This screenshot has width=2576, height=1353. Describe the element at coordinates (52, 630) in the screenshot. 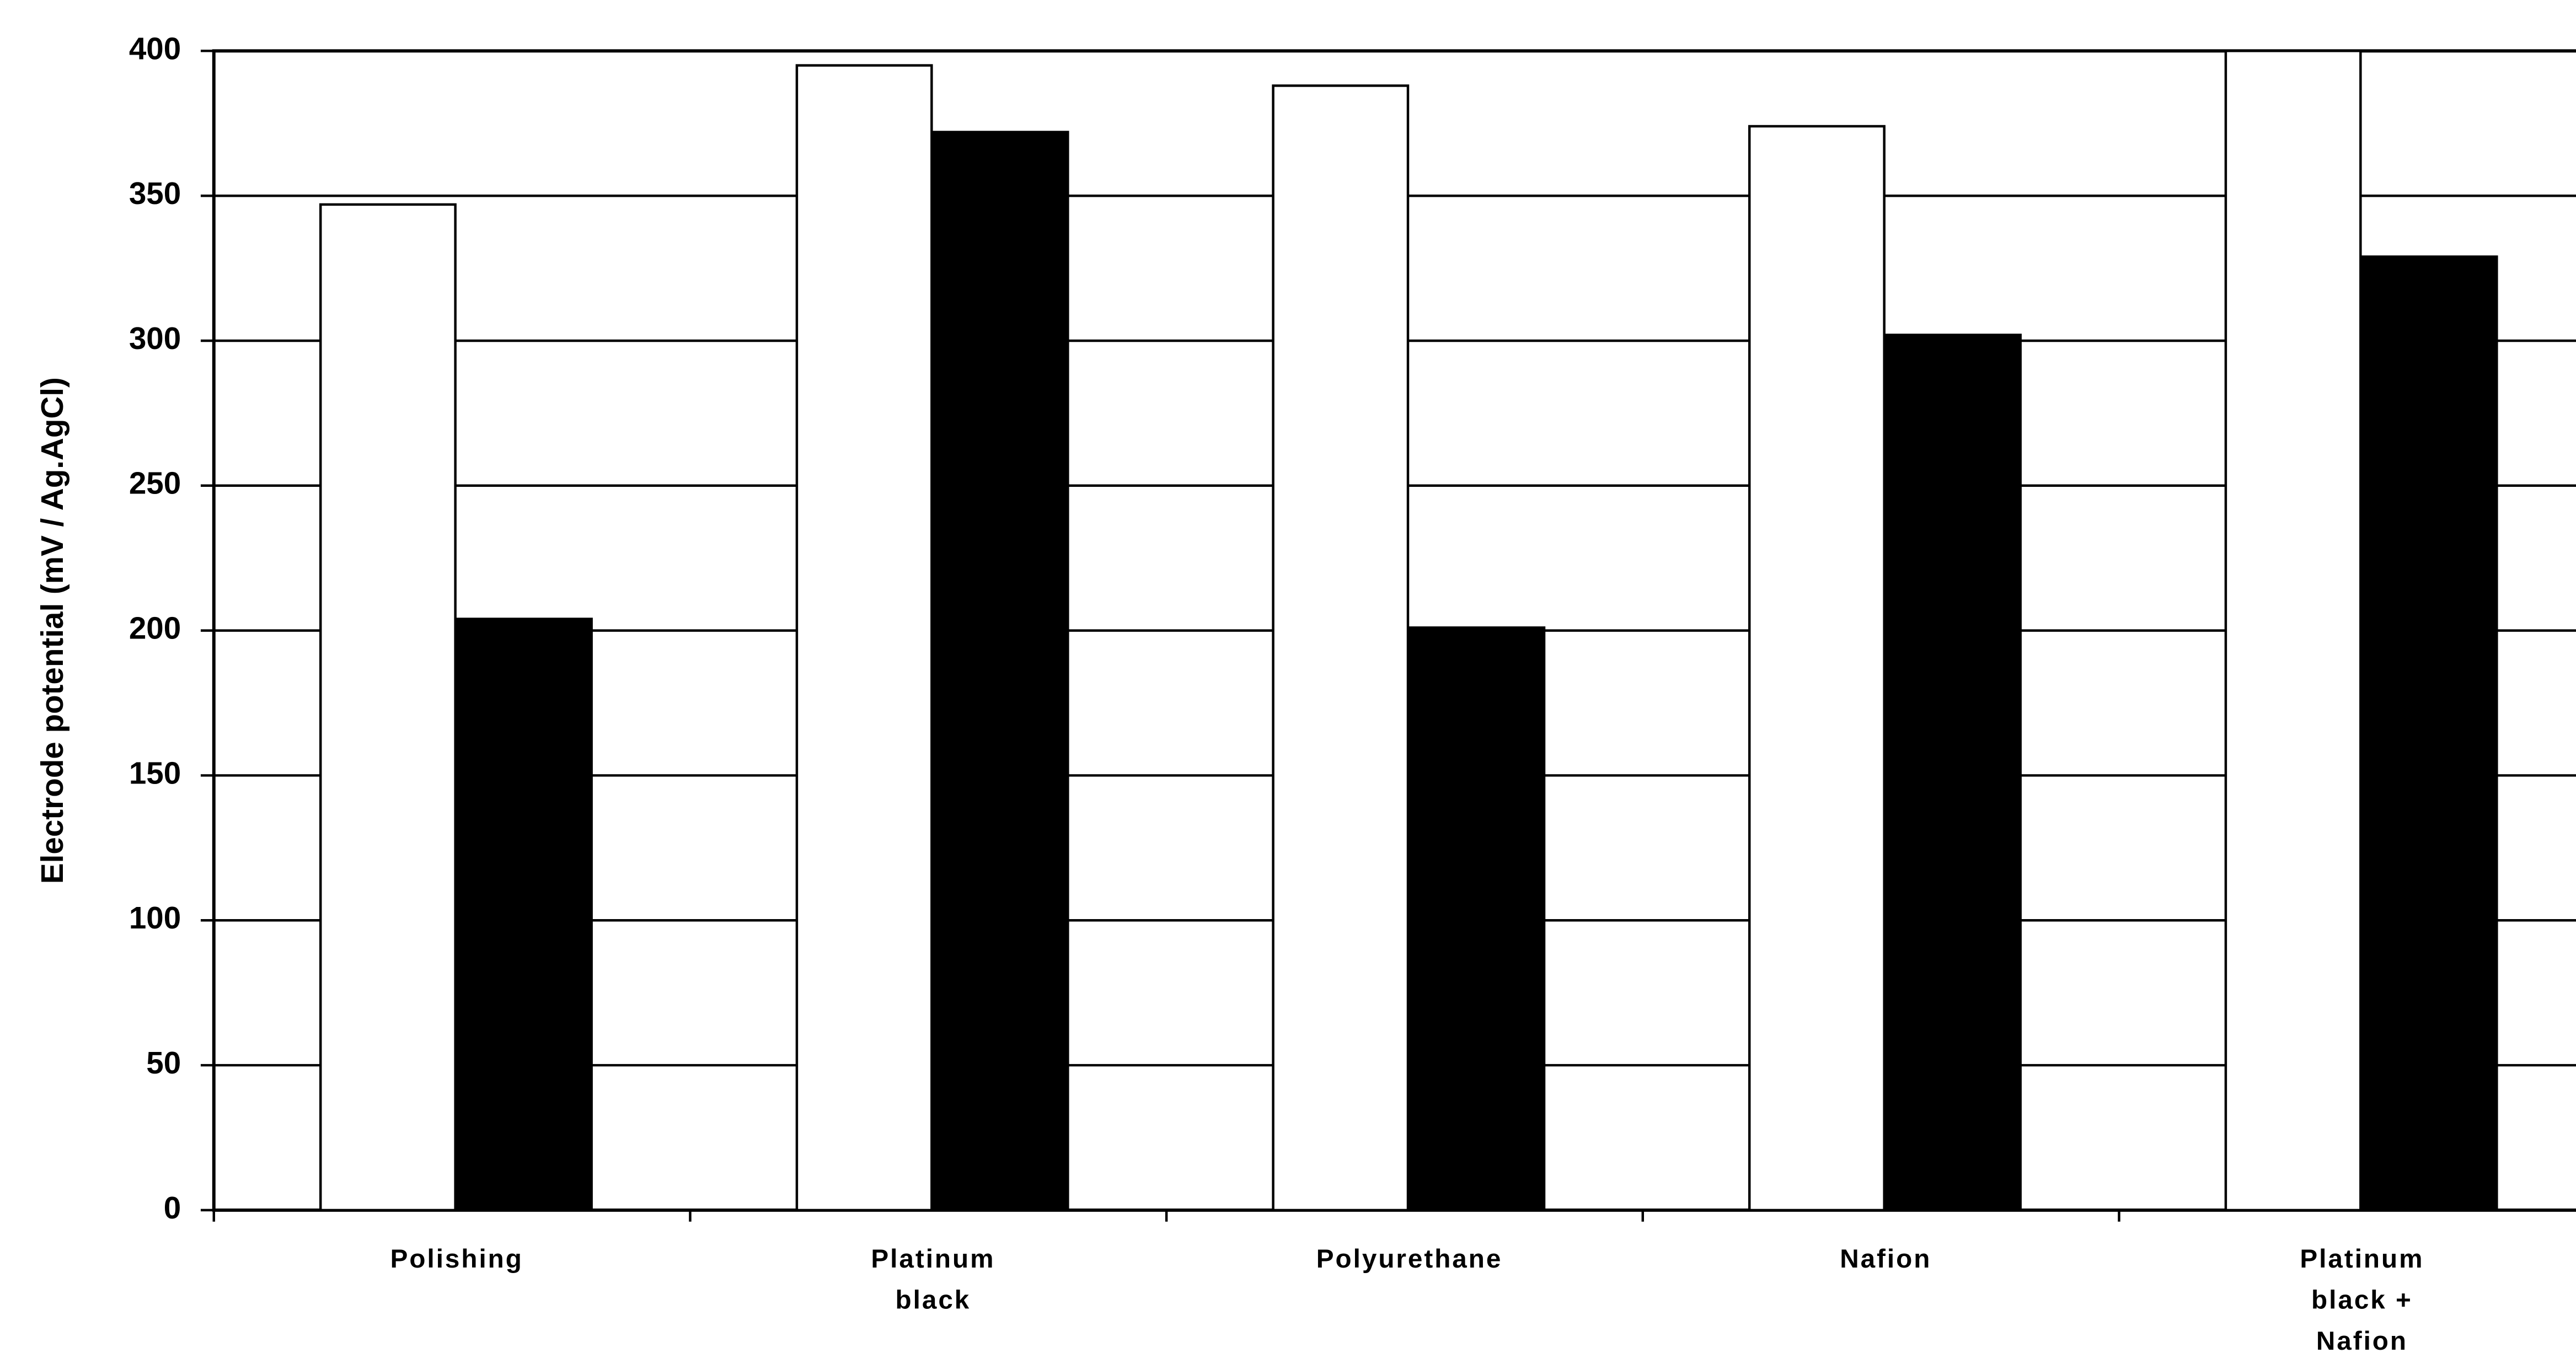

I see `y-axis-label: Electrode potential (mV / Ag.AgCl)` at that location.